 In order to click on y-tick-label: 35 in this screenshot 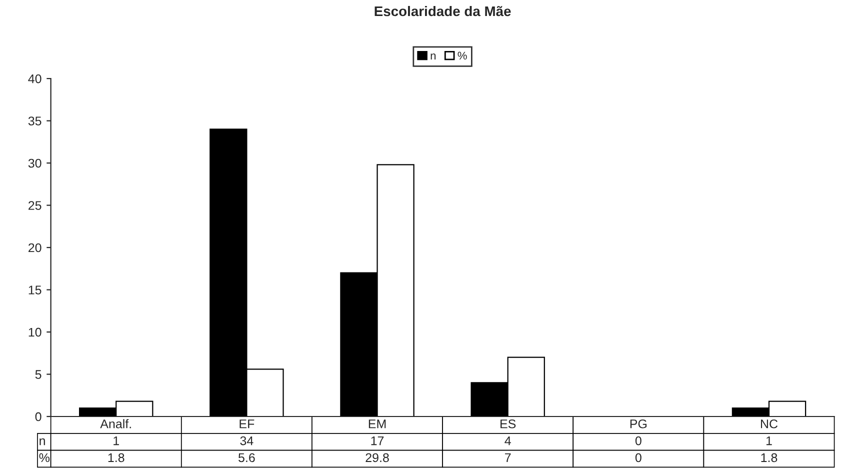, I will do `click(35, 121)`.